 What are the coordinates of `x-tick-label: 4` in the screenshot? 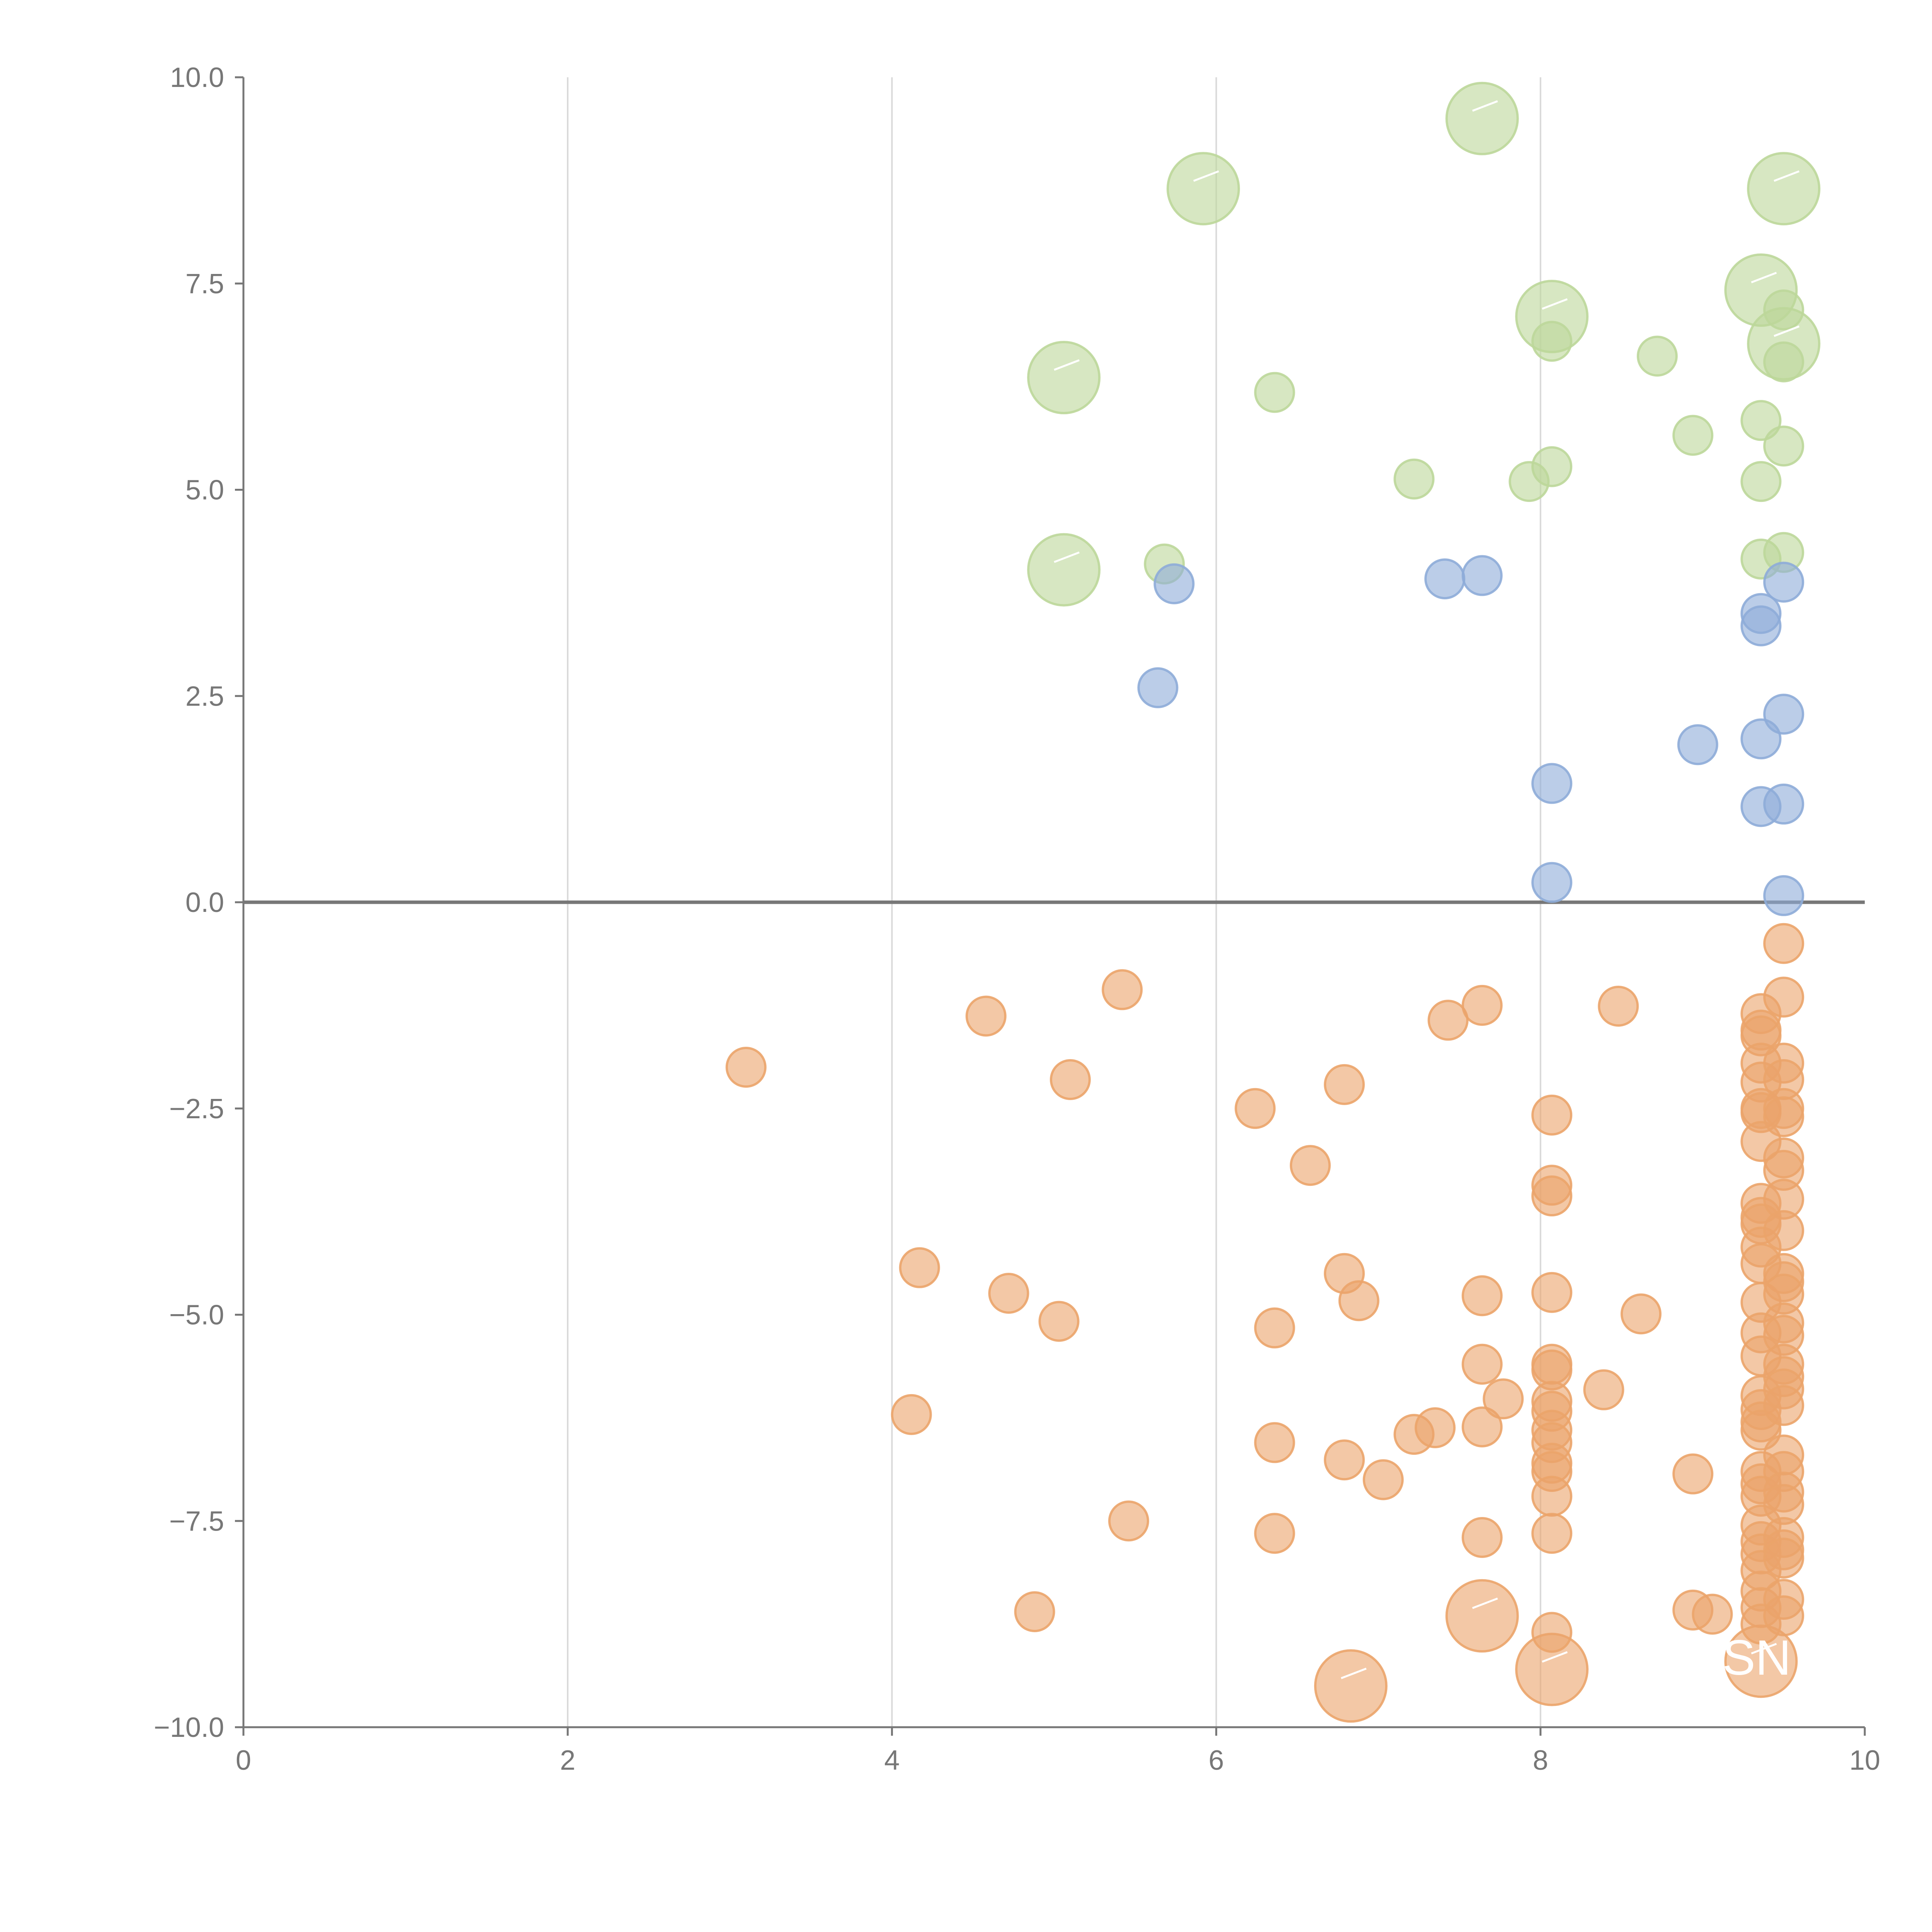 It's located at (892, 1760).